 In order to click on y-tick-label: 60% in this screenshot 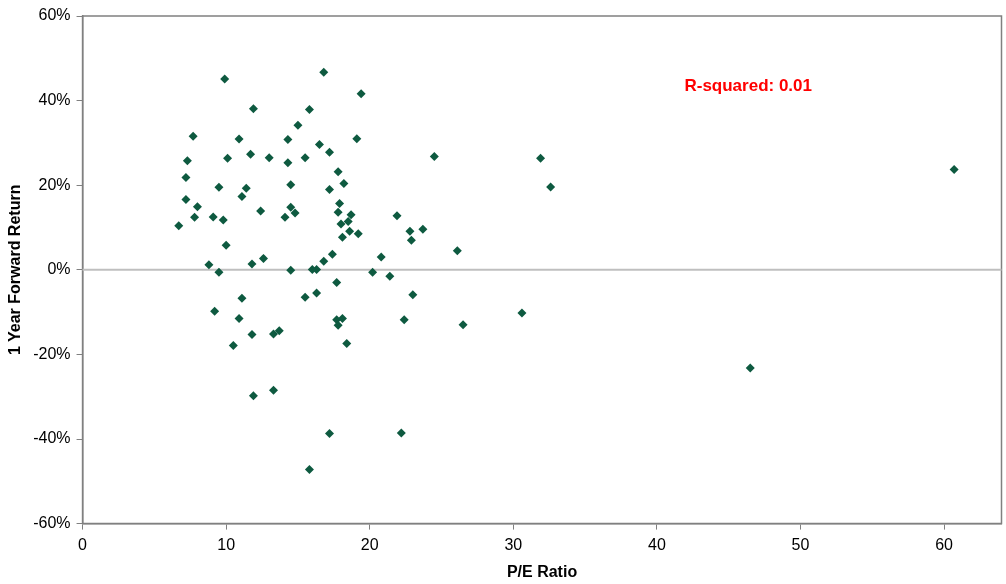, I will do `click(54, 15)`.